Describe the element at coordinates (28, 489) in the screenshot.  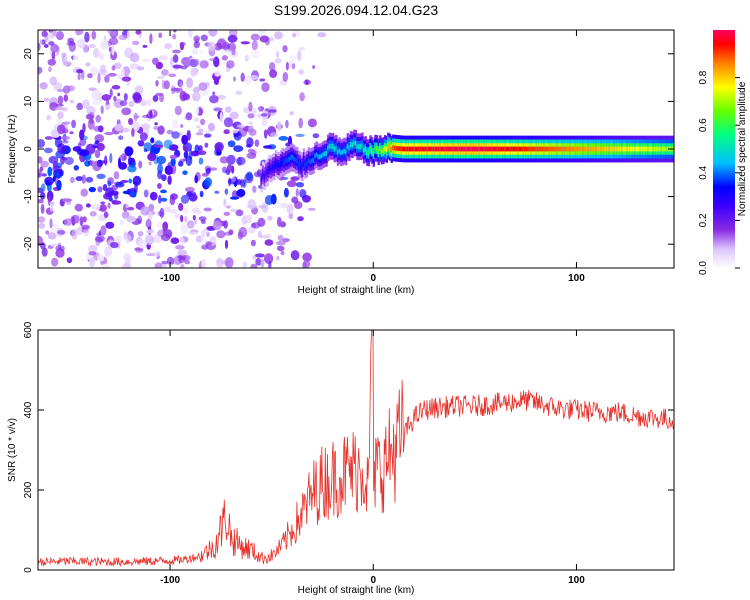
I see `snr-ytick-label: 200` at that location.